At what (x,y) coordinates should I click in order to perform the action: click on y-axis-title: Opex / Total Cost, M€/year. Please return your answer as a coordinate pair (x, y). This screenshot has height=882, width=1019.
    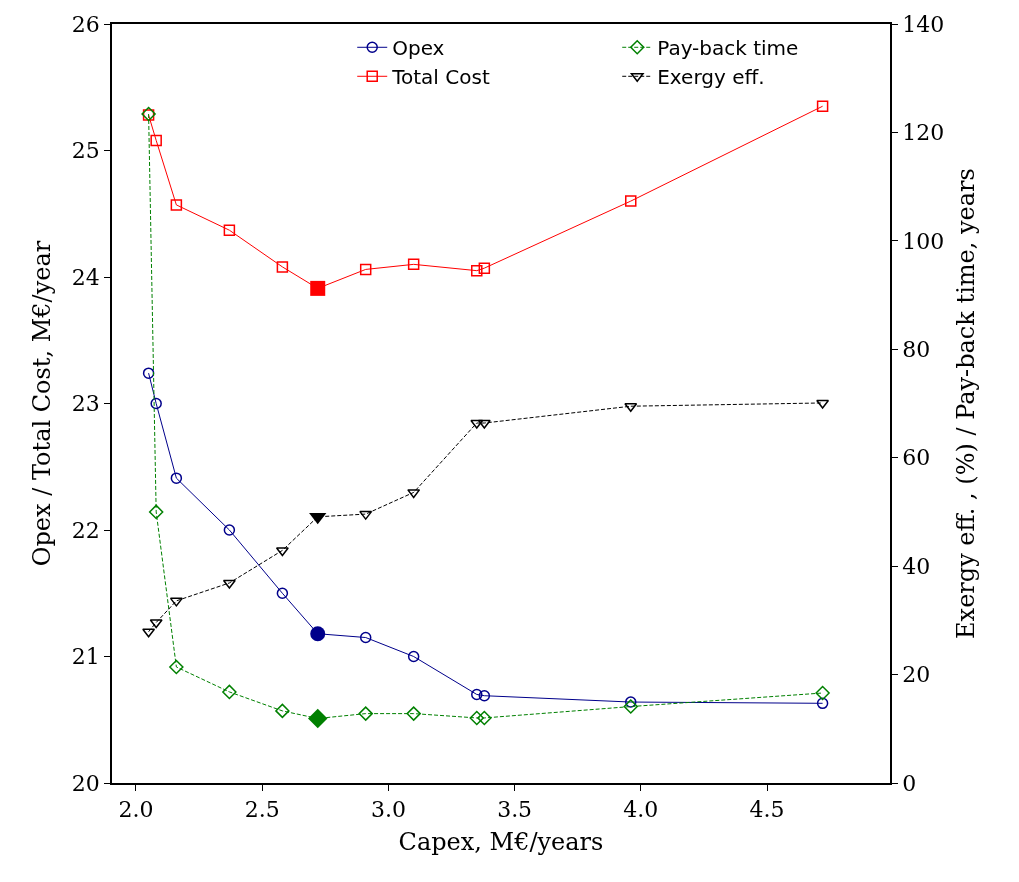
    Looking at the image, I should click on (42, 403).